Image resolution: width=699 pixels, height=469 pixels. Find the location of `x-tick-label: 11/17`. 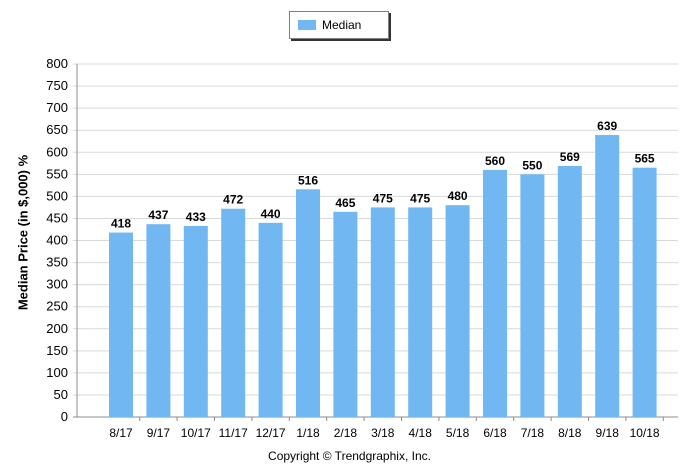

x-tick-label: 11/17 is located at coordinates (233, 433).